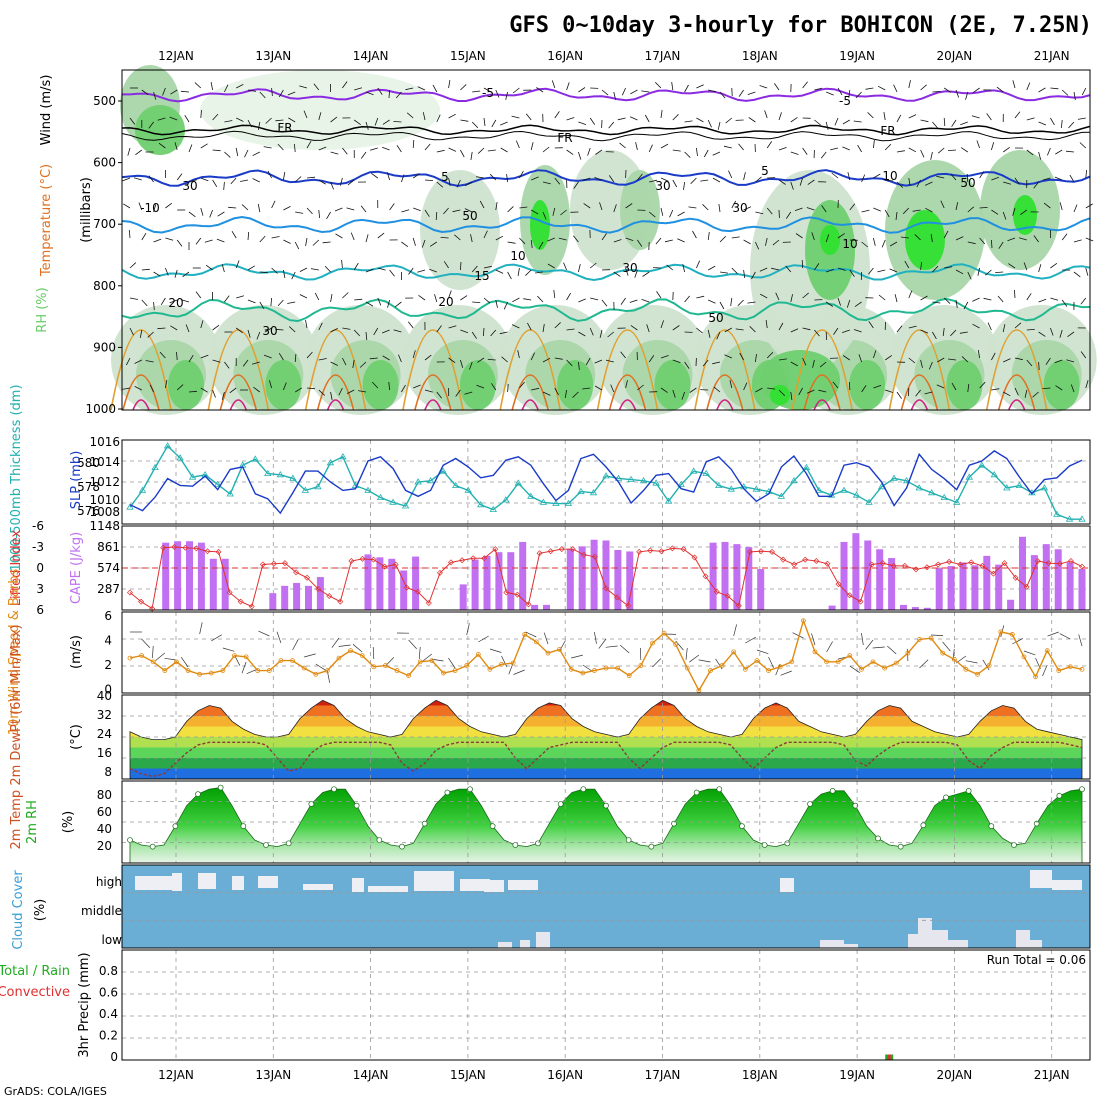  What do you see at coordinates (35, 971) in the screenshot?
I see `precip-legend-total: Total / Rain` at bounding box center [35, 971].